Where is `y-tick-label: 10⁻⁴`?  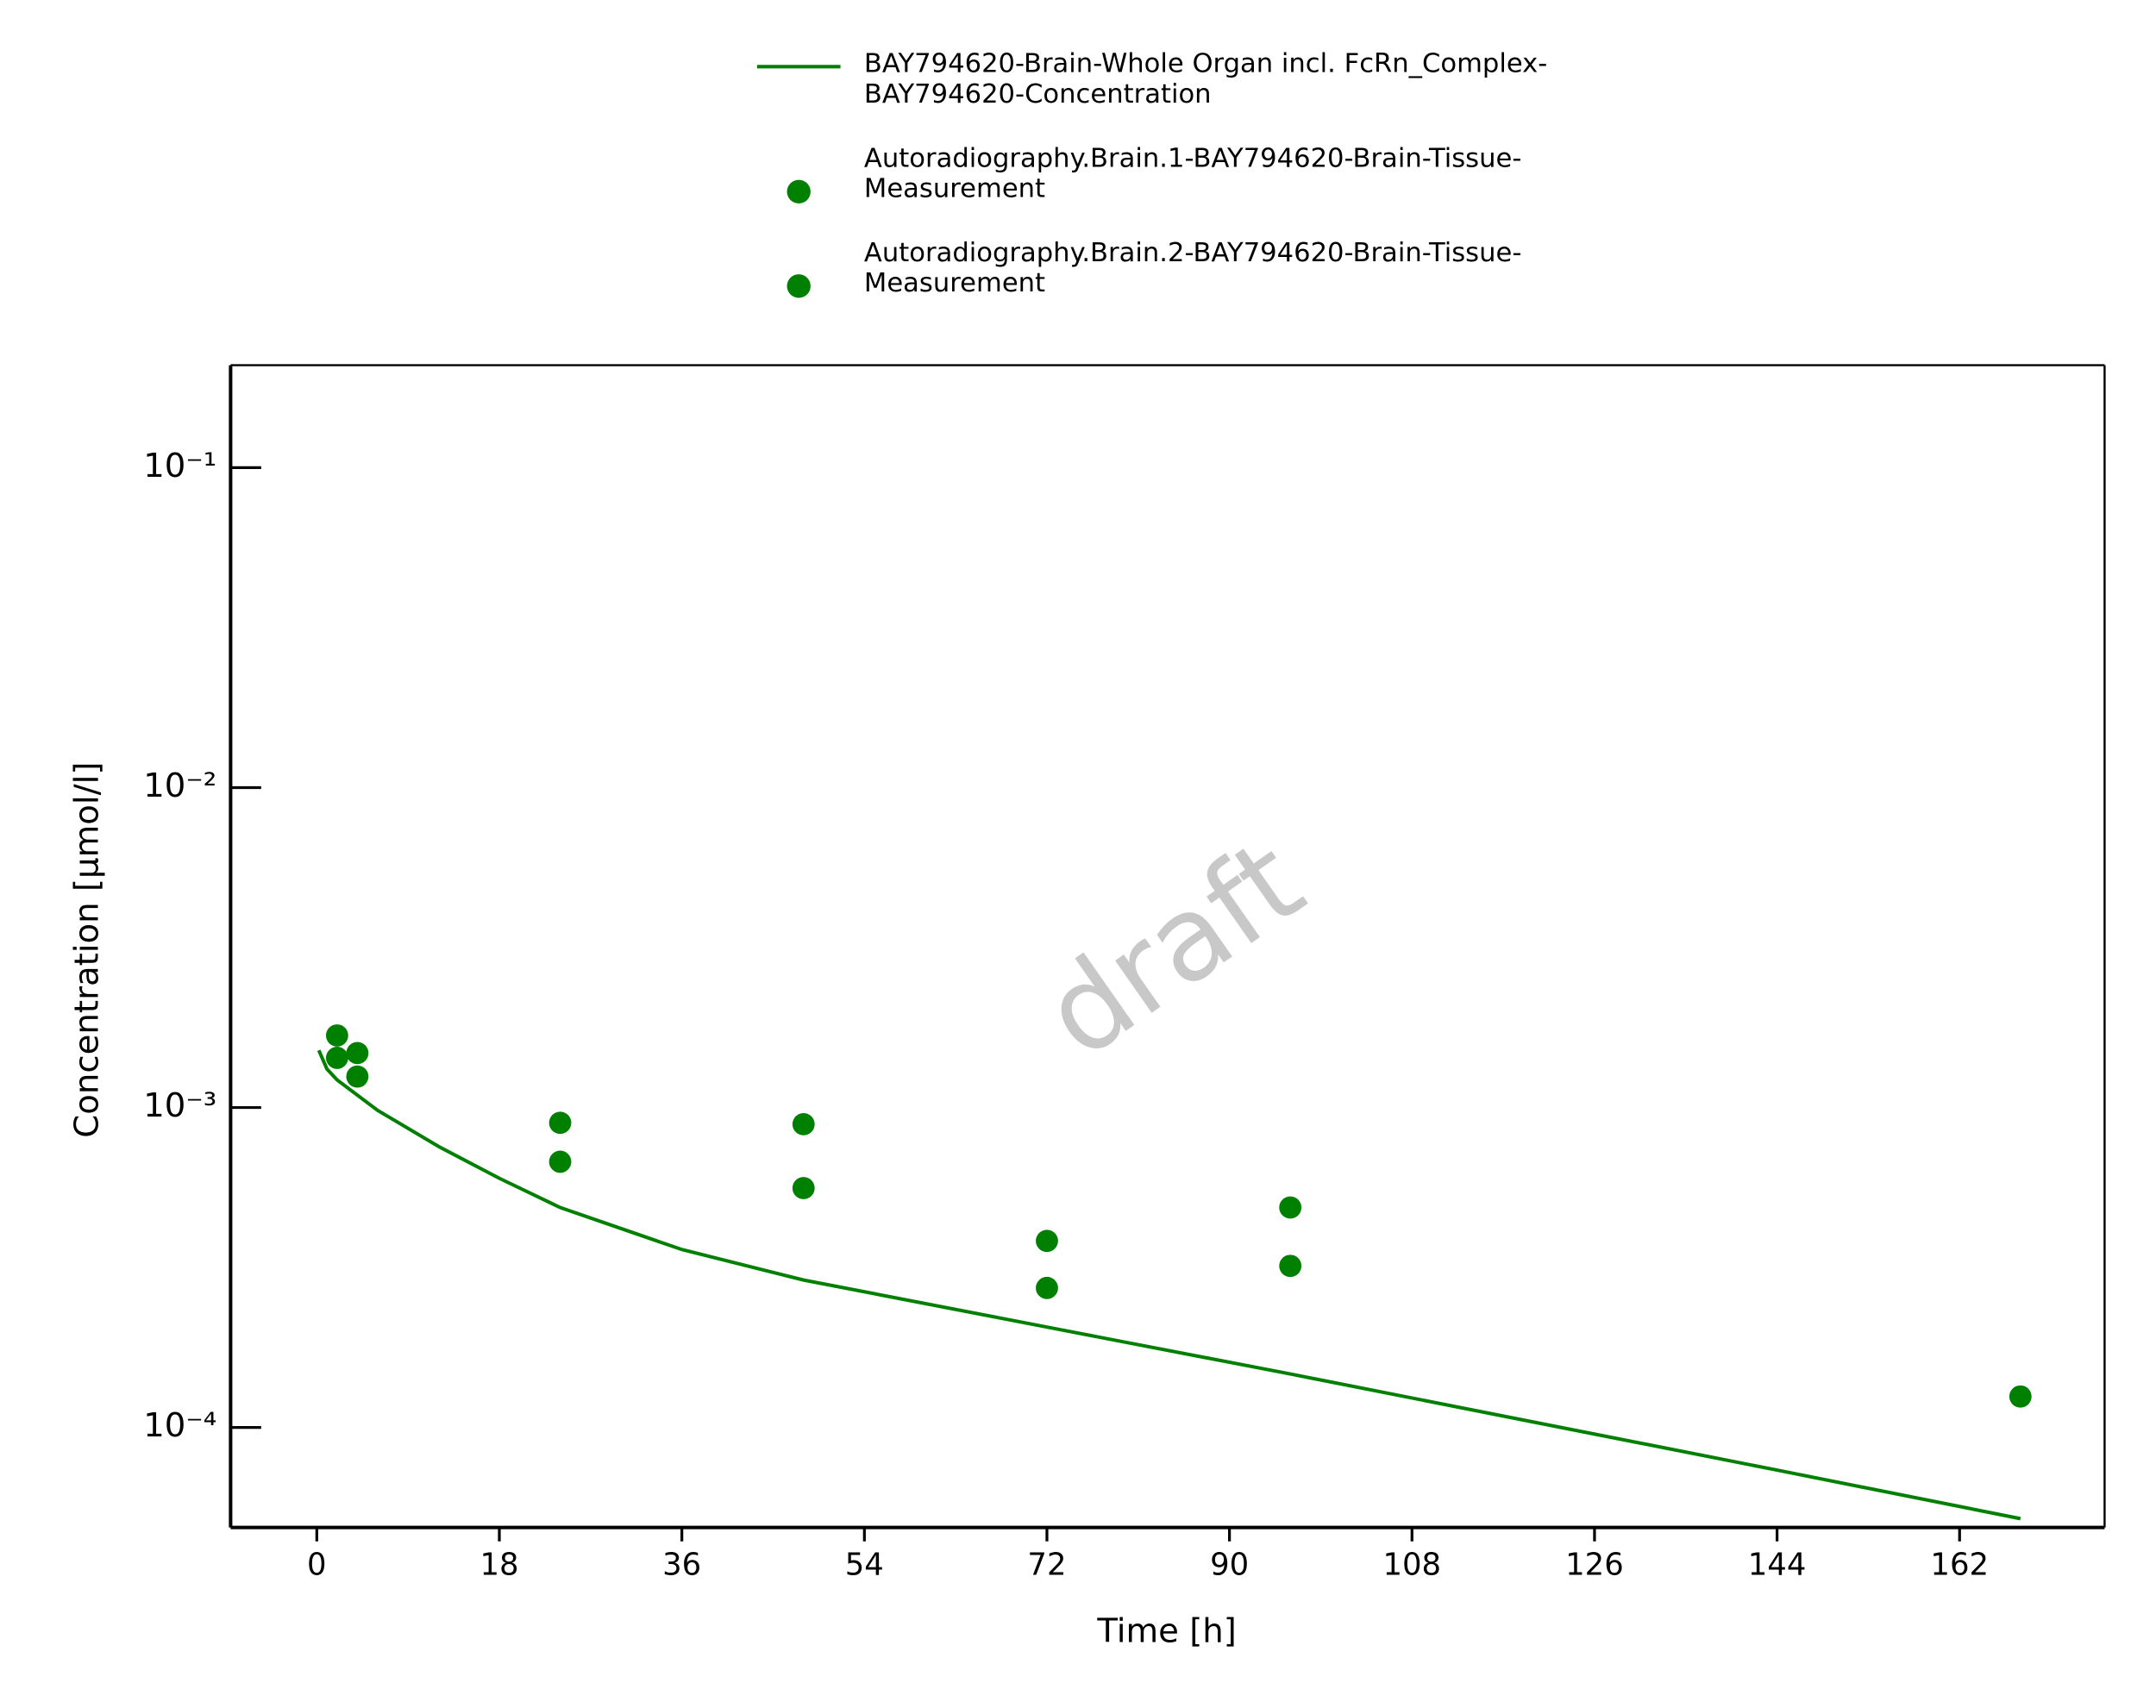 y-tick-label: 10⁻⁴ is located at coordinates (179, 1426).